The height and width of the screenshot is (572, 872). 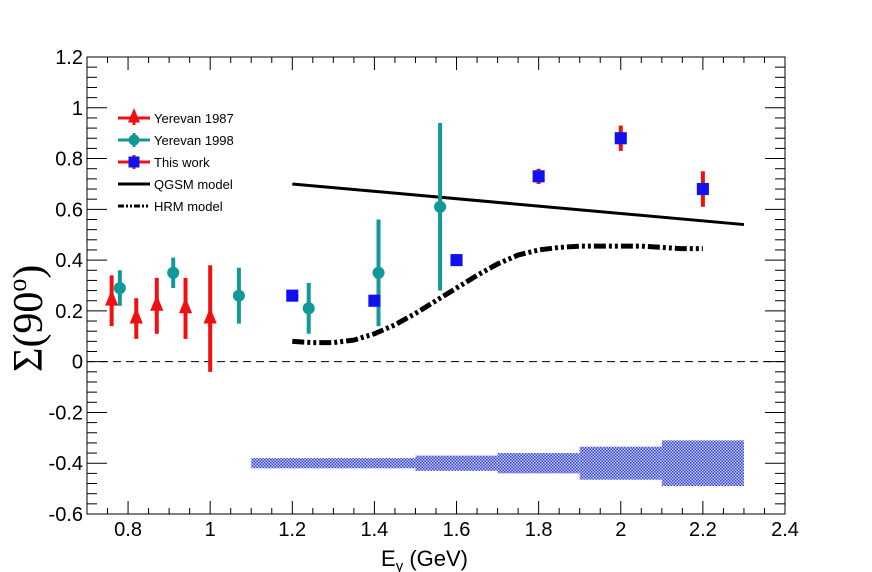 What do you see at coordinates (435, 558) in the screenshot?
I see `x-axis-title-unit: (GeV)` at bounding box center [435, 558].